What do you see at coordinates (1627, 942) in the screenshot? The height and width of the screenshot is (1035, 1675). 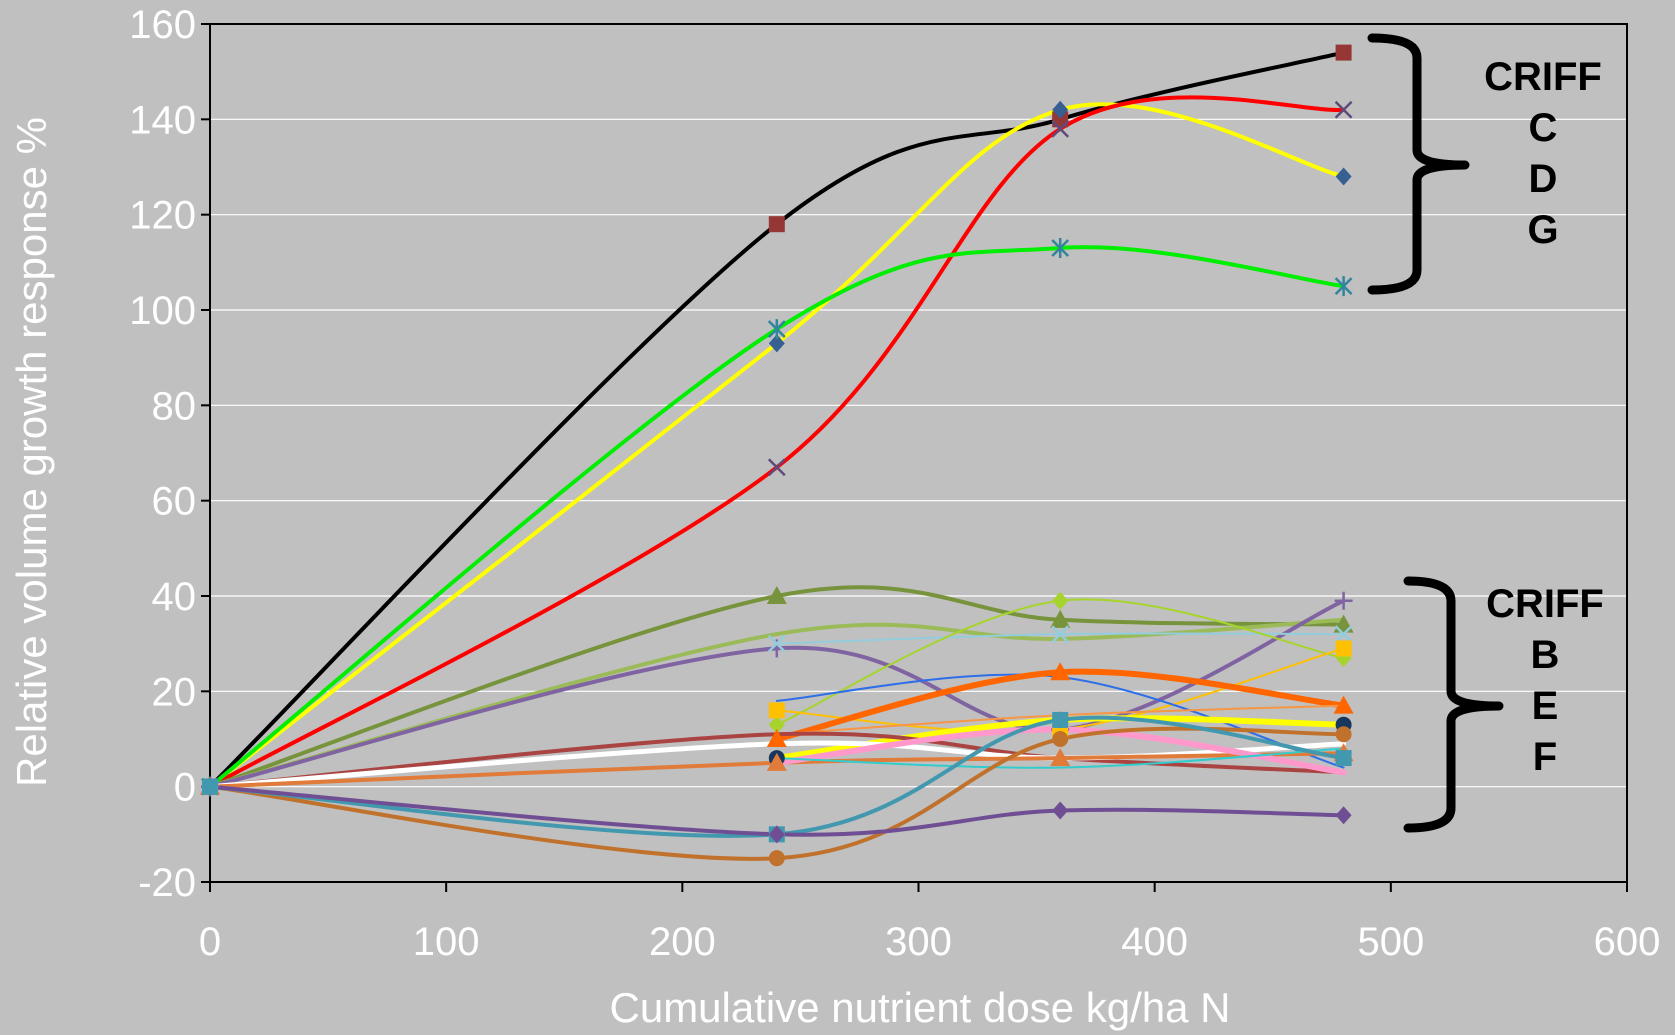 I see `x-tick-label: 600` at bounding box center [1627, 942].